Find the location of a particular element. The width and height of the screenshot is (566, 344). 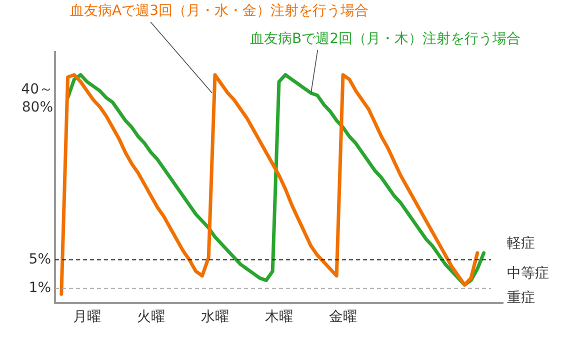

text: 40～80% is located at coordinates (37, 98).